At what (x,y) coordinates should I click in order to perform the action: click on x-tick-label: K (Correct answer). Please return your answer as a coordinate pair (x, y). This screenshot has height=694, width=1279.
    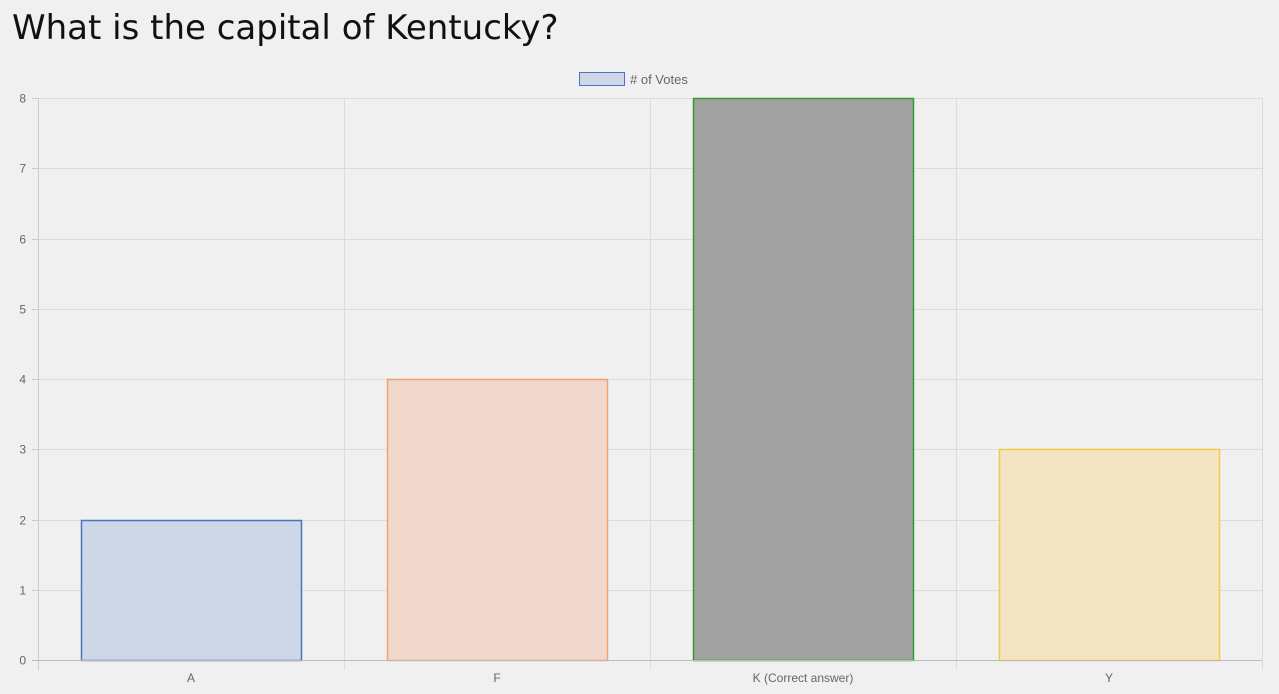
    Looking at the image, I should click on (803, 678).